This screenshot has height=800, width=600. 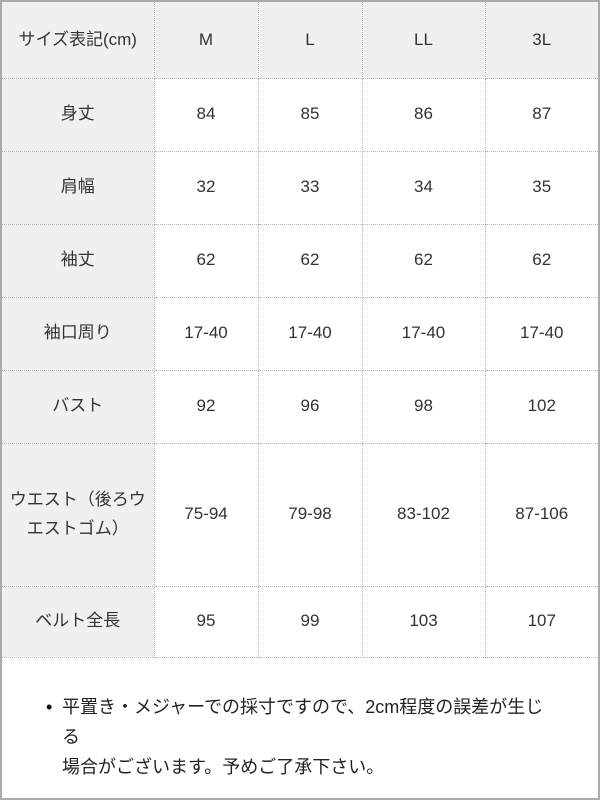 What do you see at coordinates (310, 514) in the screenshot?
I see `size-value-cell: 79-98` at bounding box center [310, 514].